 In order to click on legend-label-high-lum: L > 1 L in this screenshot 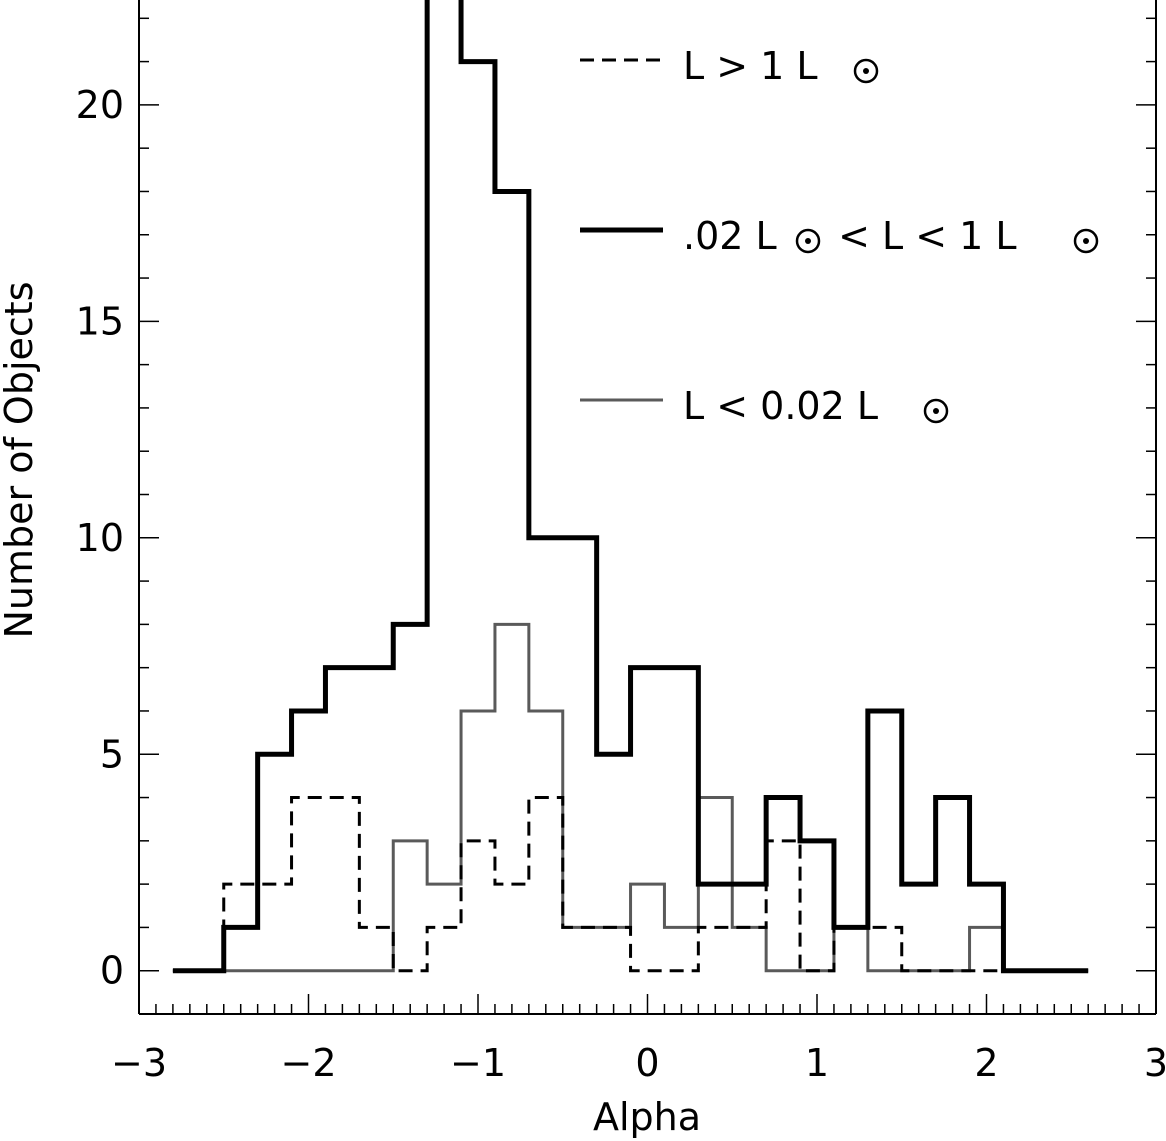, I will do `click(750, 66)`.